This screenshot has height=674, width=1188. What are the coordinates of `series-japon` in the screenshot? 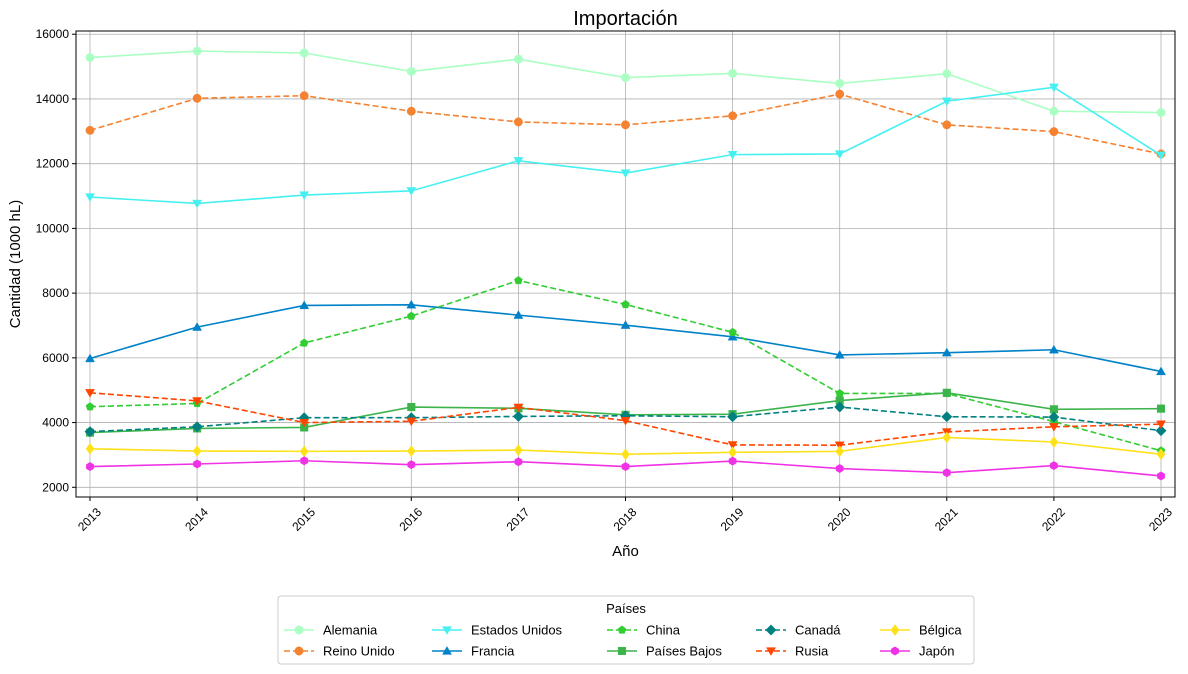 It's located at (625, 468).